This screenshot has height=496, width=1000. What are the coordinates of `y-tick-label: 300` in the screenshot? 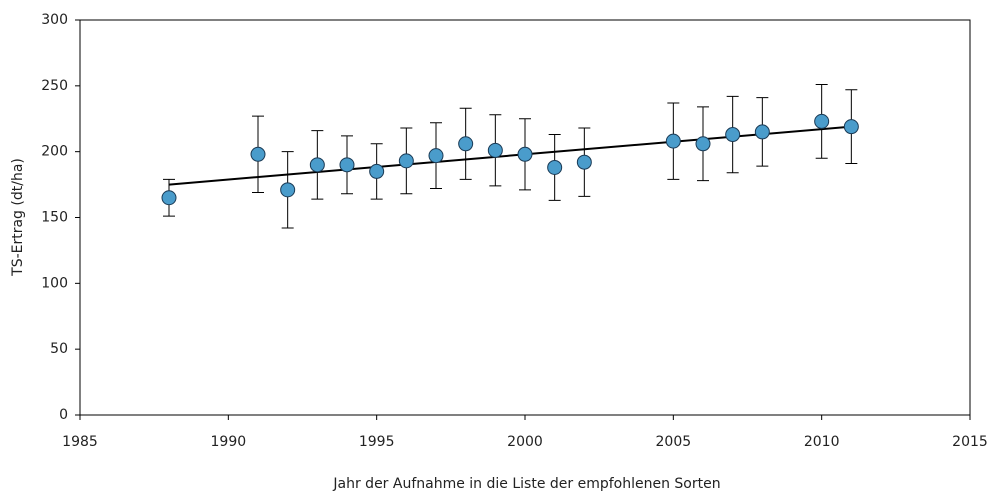 It's located at (54, 20).